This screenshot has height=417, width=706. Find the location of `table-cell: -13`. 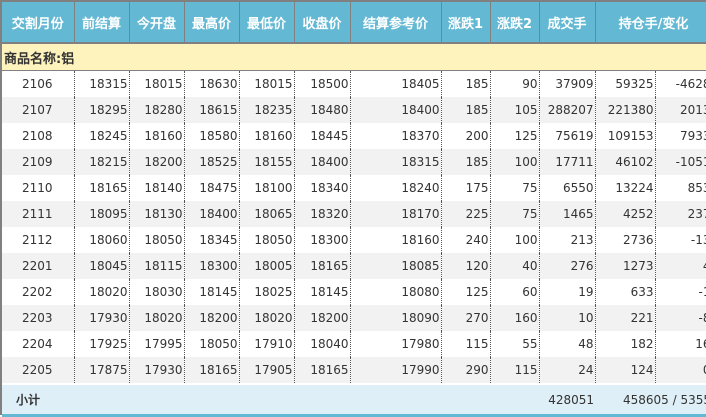

table-cell: -13 is located at coordinates (680, 240).